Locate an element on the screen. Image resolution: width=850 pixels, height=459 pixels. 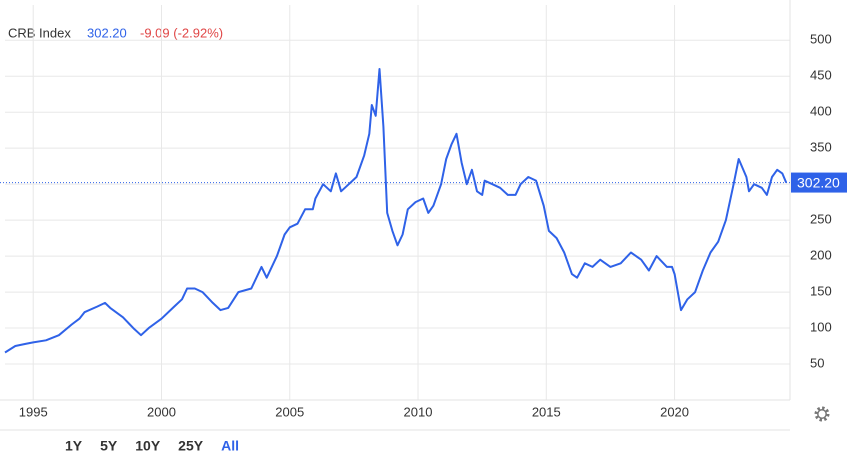
y-tick-label: 400 is located at coordinates (821, 111).